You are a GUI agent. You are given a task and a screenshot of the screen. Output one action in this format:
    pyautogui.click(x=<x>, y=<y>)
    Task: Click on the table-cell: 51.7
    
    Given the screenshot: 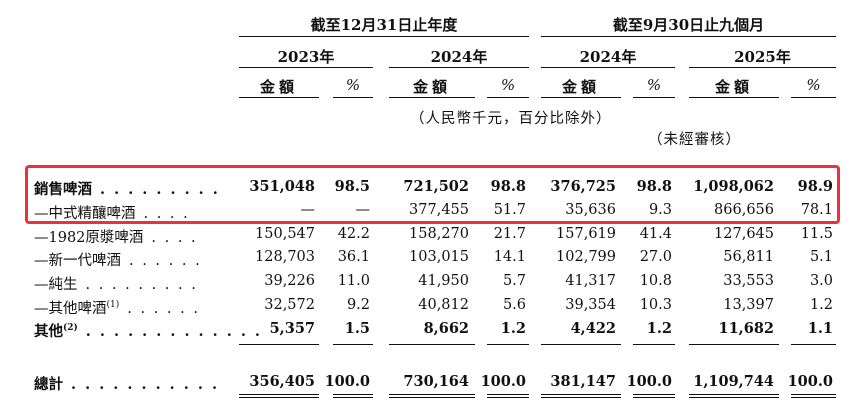 What is the action you would take?
    pyautogui.click(x=509, y=210)
    